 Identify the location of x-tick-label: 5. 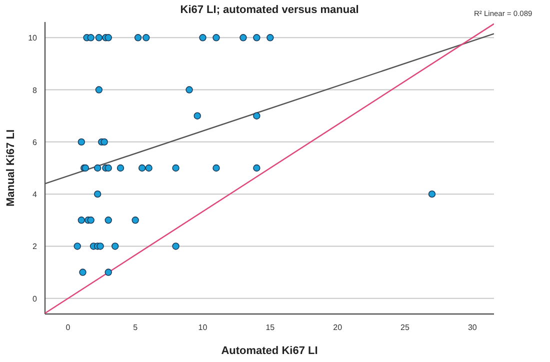
(135, 327).